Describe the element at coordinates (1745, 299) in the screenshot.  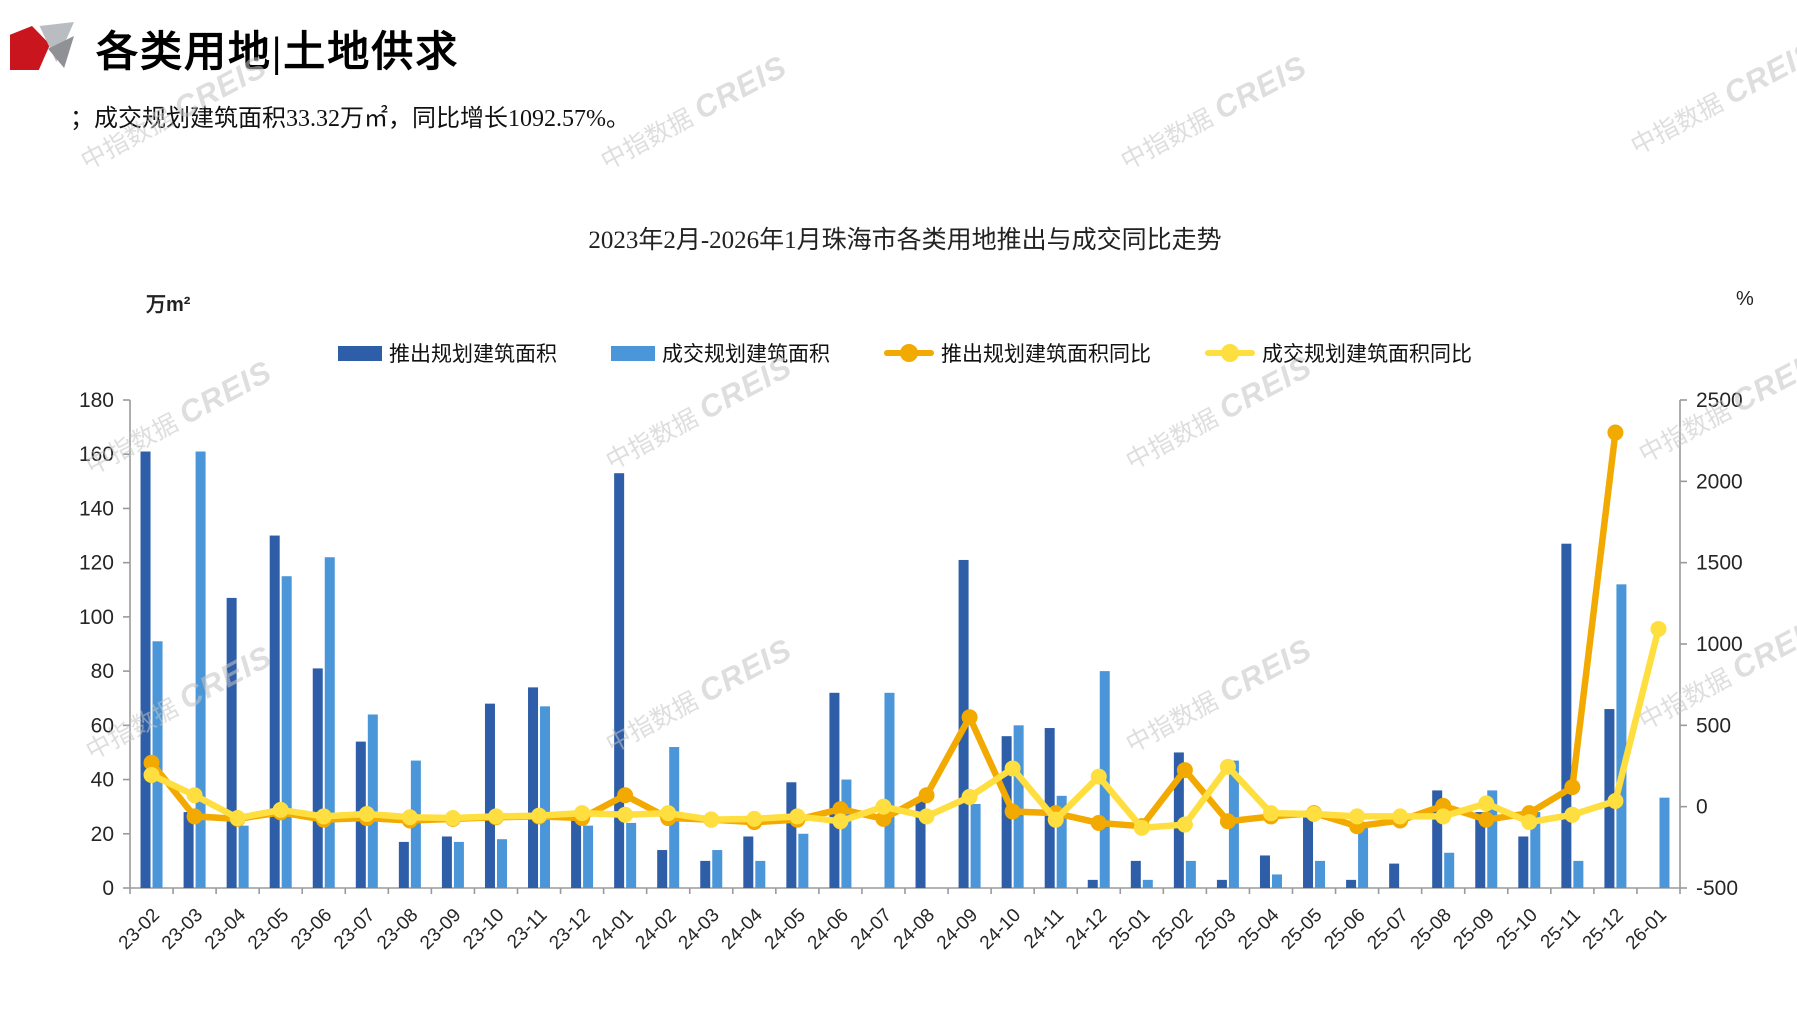
I see `right-axis-unit-label: %` at that location.